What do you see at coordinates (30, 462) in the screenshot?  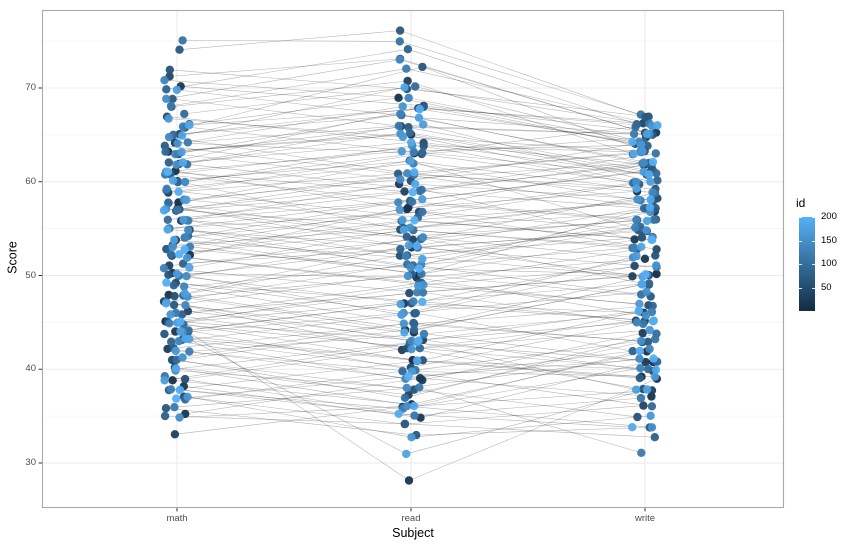 I see `y-tick-label: 30` at bounding box center [30, 462].